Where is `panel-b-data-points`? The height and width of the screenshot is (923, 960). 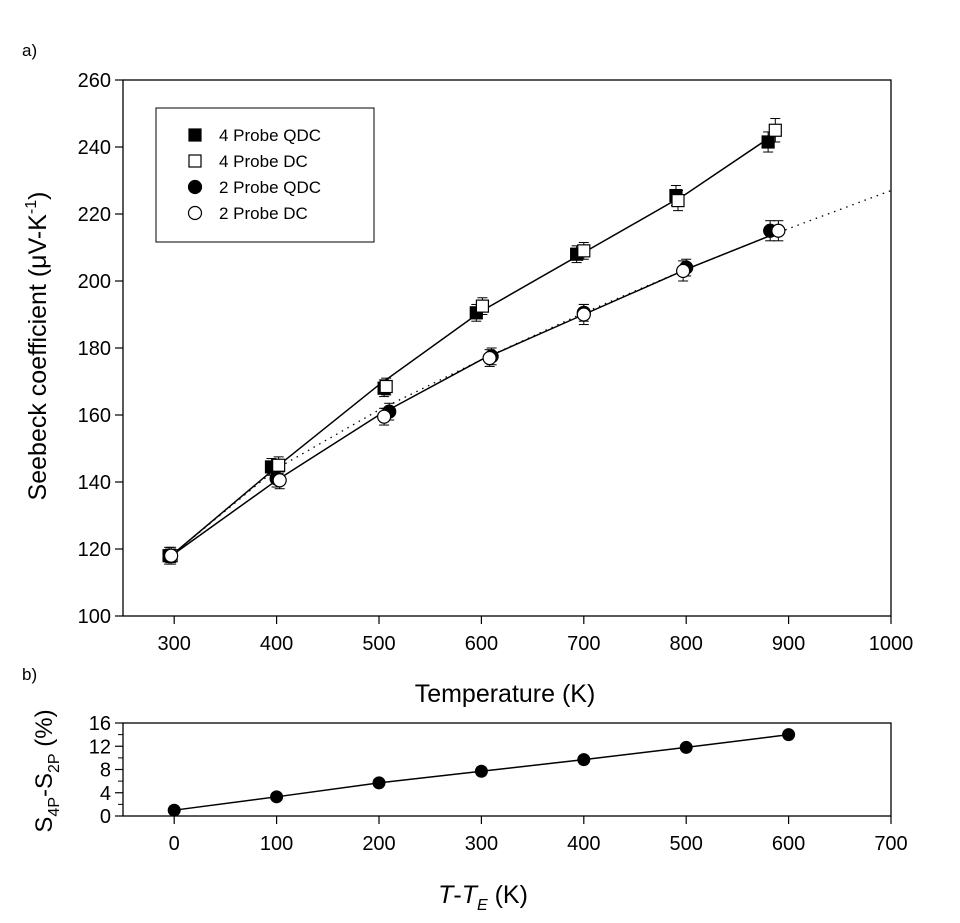 panel-b-data-points is located at coordinates (481, 772).